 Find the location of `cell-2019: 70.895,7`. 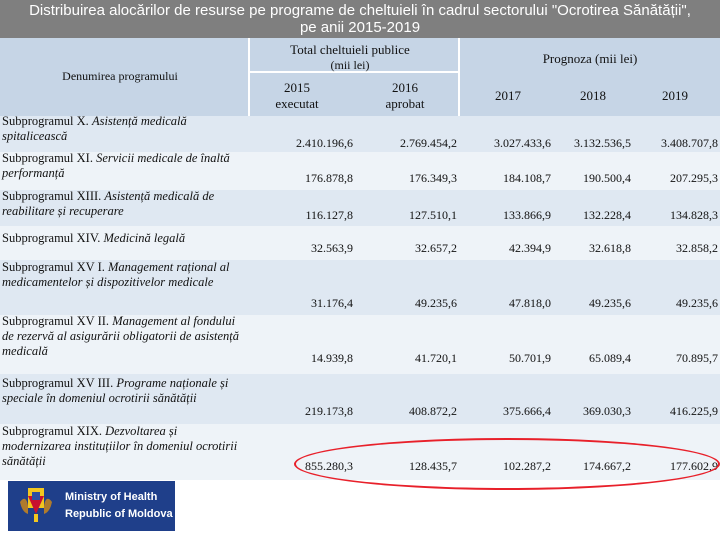

cell-2019: 70.895,7 is located at coordinates (697, 358).